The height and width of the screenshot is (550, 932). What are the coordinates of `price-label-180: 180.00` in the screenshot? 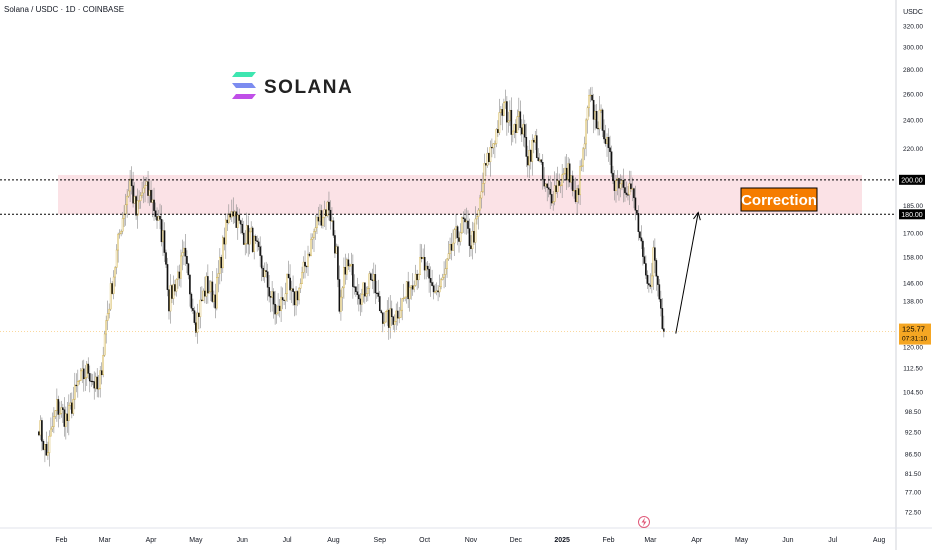 It's located at (912, 214).